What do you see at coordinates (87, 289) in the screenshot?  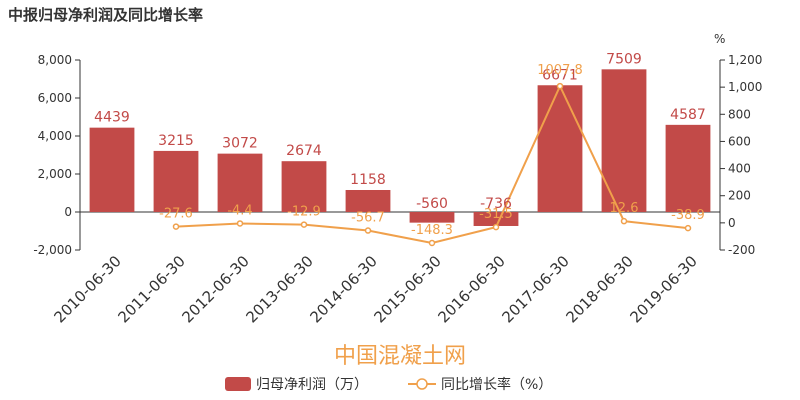 I see `x-tick-label: 2010-06-30` at bounding box center [87, 289].